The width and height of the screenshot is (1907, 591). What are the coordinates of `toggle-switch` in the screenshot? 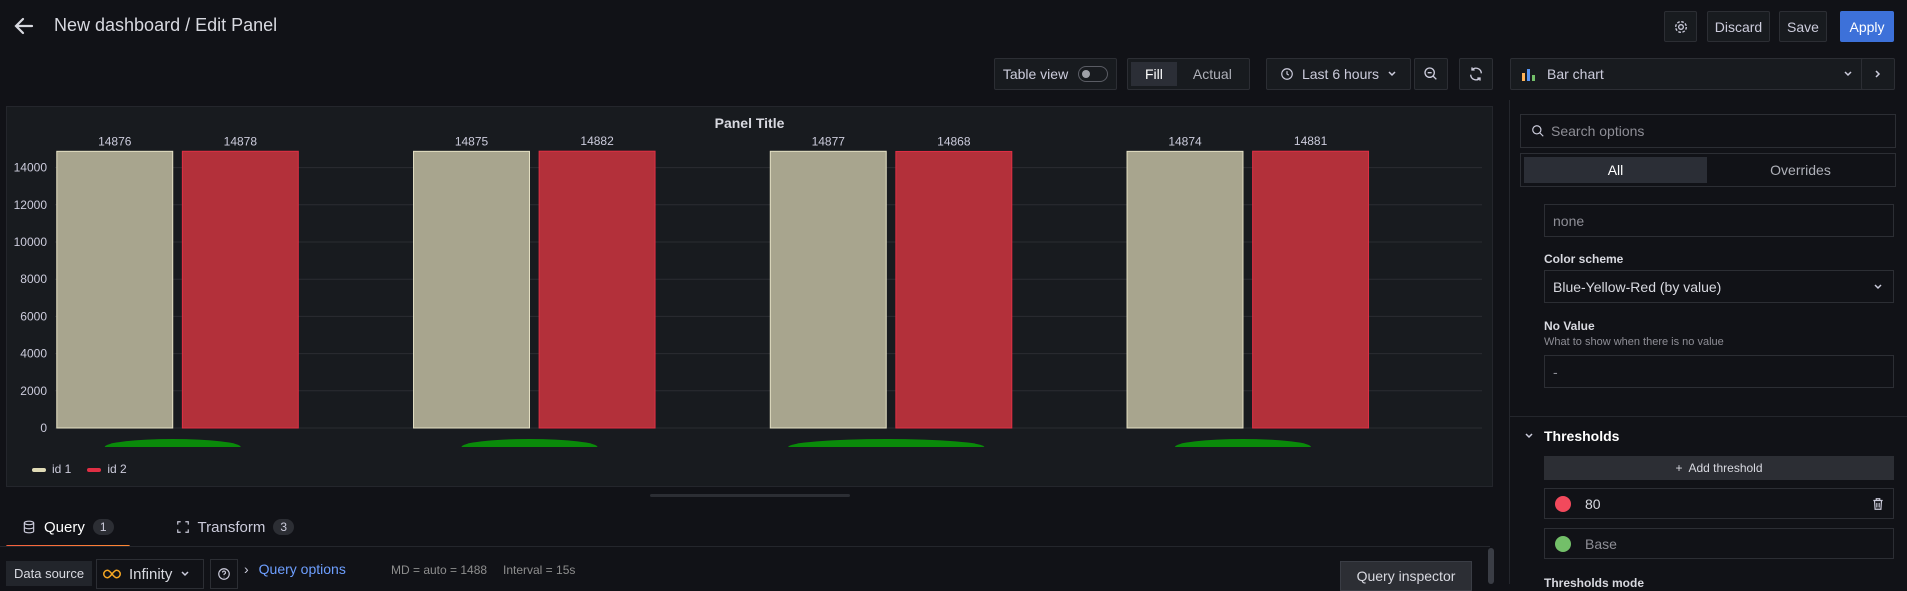 It's located at (1093, 74).